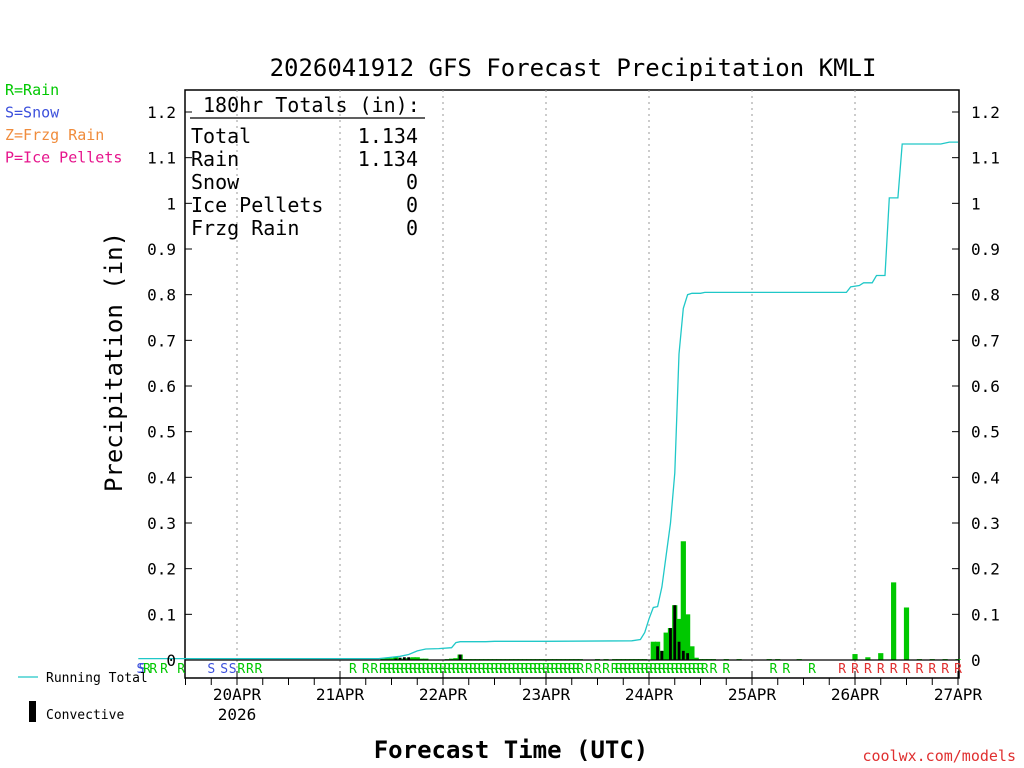 This screenshot has height=768, width=1024. I want to click on y-tick-label-left: 1.1, so click(161, 158).